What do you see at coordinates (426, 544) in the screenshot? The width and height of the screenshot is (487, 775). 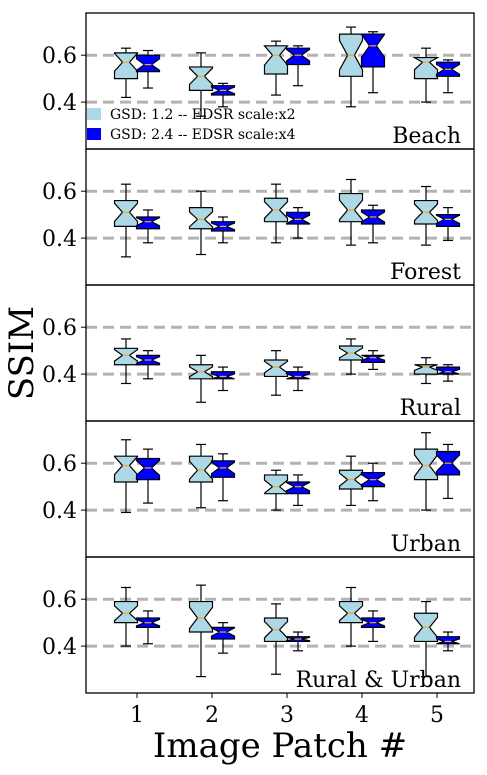 I see `panel-label: Urban` at bounding box center [426, 544].